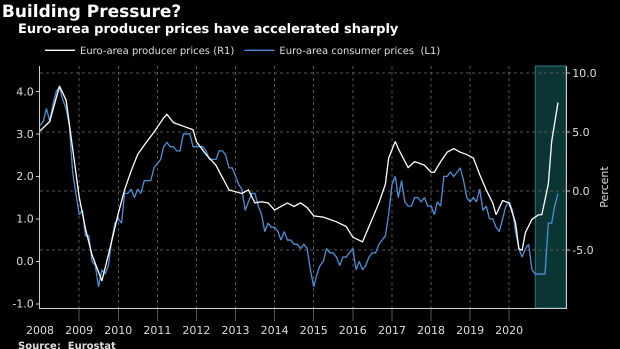 This screenshot has height=349, width=620. Describe the element at coordinates (157, 331) in the screenshot. I see `x-tick-label: 2011` at that location.